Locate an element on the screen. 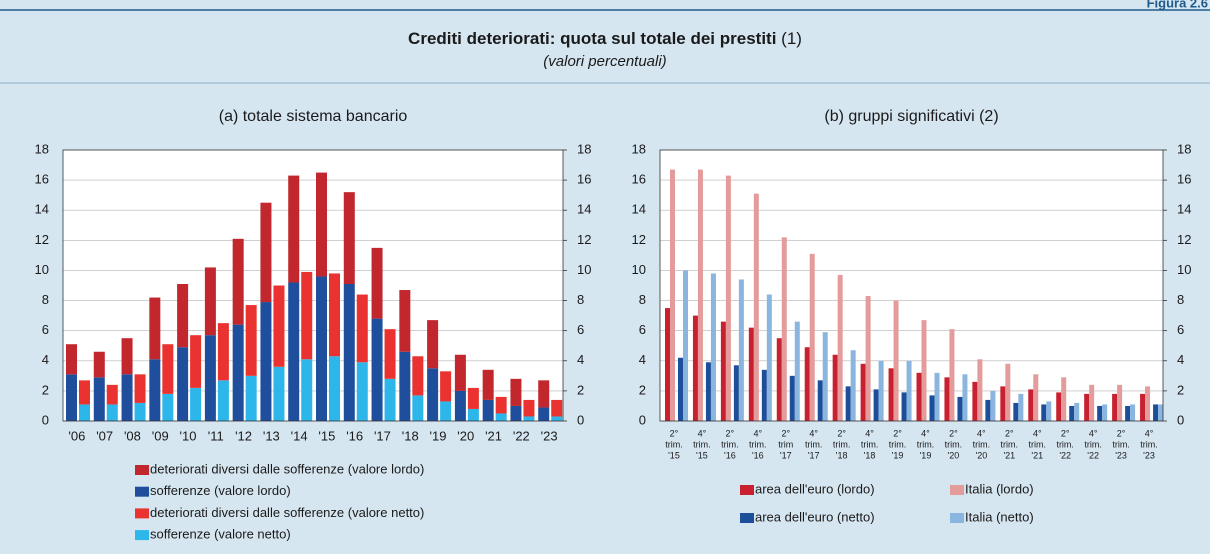 Image resolution: width=1210 pixels, height=554 pixels. legend-label: Italia (netto) is located at coordinates (999, 516).